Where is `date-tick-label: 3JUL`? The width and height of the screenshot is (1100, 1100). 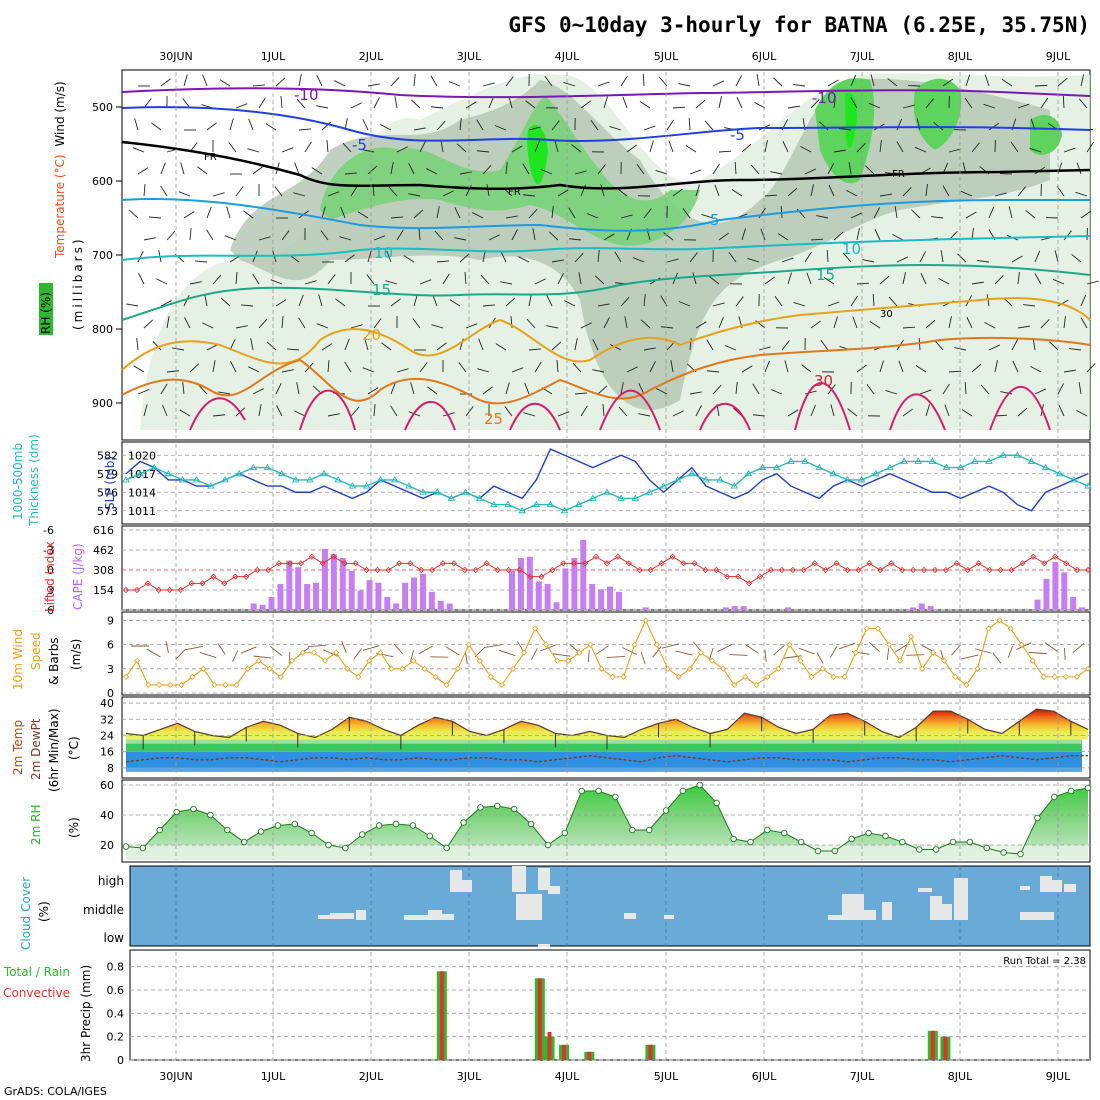
date-tick-label: 3JUL is located at coordinates (469, 1076).